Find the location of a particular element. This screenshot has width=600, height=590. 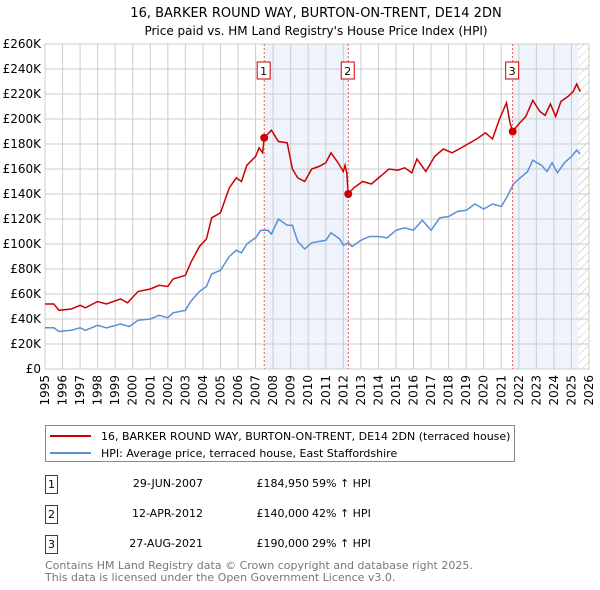

sale-date: 27-AUG-2021 is located at coordinates (166, 543).